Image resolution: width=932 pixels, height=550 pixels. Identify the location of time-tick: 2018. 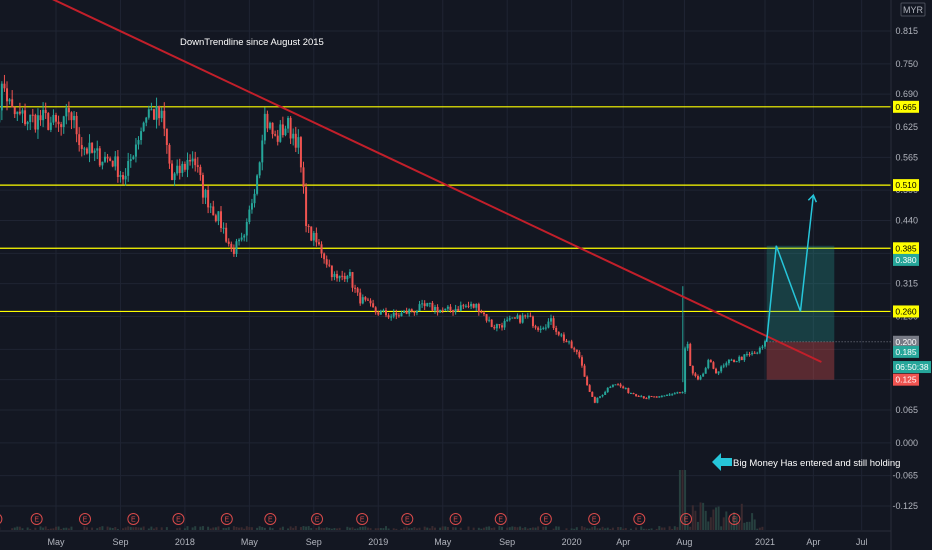
(185, 542).